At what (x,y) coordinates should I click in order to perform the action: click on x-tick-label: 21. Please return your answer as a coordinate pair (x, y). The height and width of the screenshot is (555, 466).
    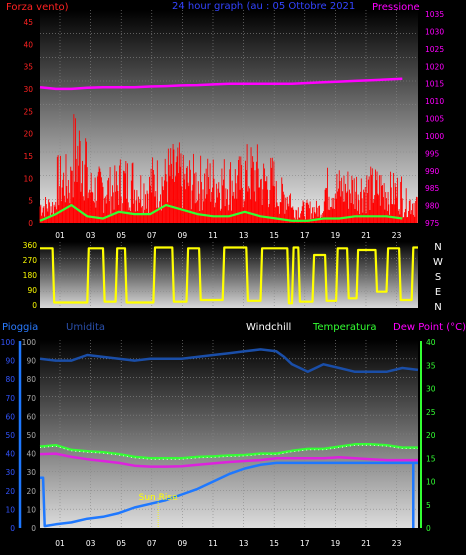
    Looking at the image, I should click on (366, 235).